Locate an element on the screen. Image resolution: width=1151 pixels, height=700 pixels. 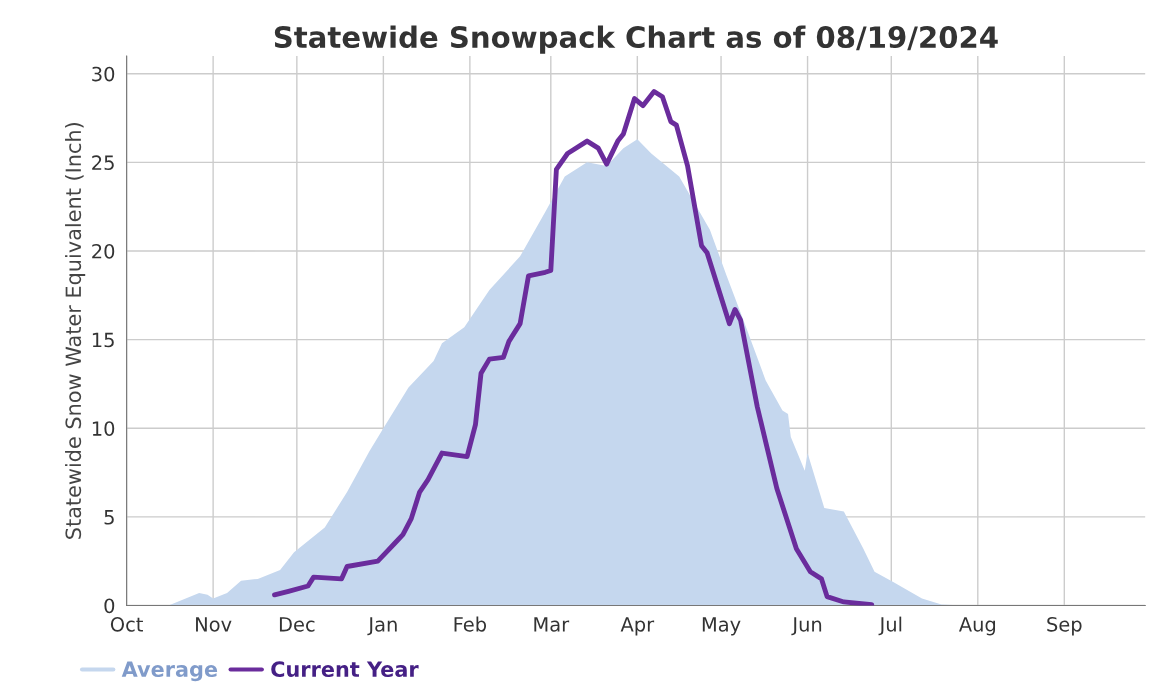
x-tick-label: Oct is located at coordinates (126, 624).